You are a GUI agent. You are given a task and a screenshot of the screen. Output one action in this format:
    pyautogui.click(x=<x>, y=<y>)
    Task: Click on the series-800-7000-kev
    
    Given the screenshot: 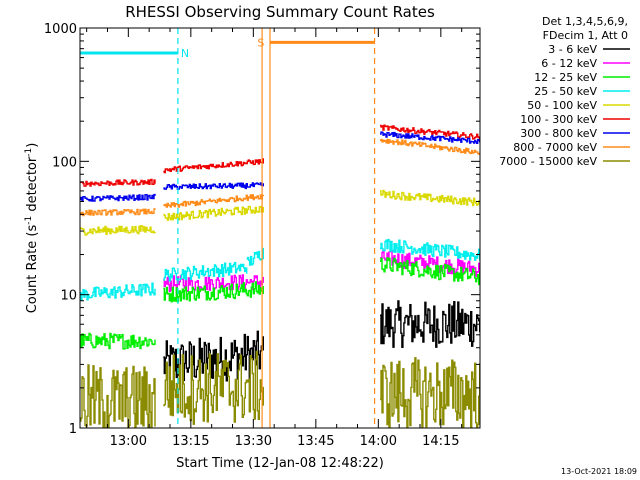 What is the action you would take?
    pyautogui.click(x=342, y=177)
    